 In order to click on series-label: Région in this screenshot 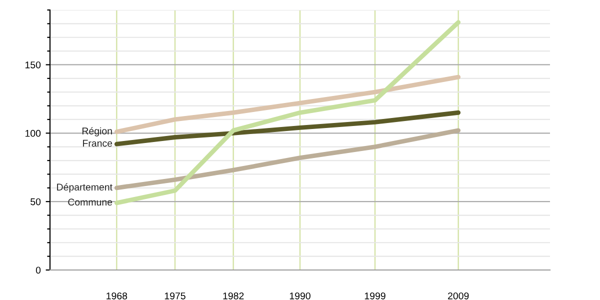, I will do `click(97, 131)`.